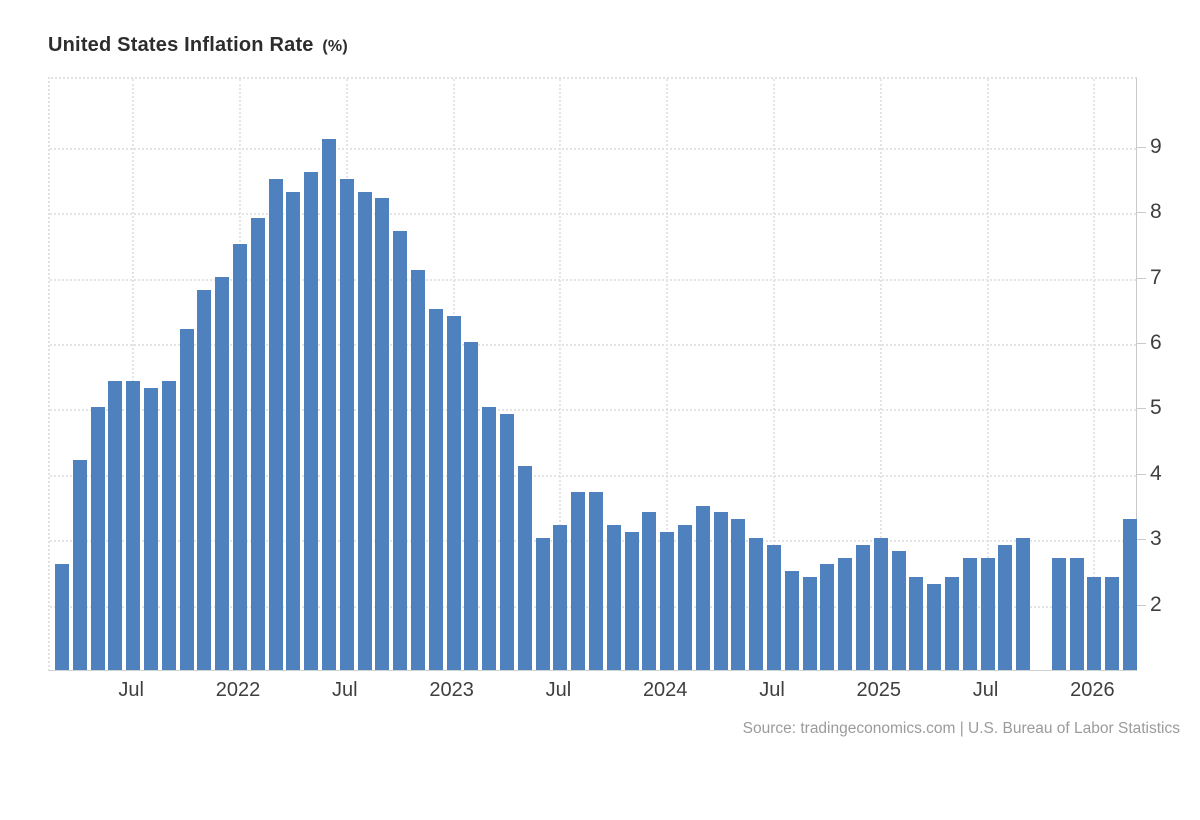  I want to click on chart-title-unit: (%), so click(335, 46).